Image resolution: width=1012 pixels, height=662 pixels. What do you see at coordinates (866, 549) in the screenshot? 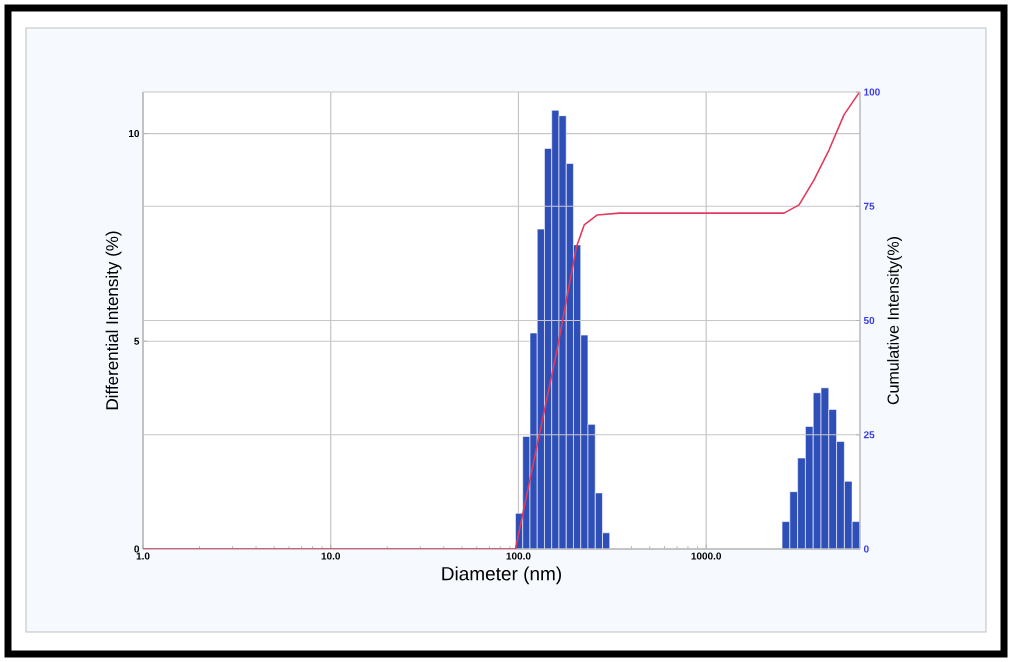
I see `y2-tick-label: 0` at bounding box center [866, 549].